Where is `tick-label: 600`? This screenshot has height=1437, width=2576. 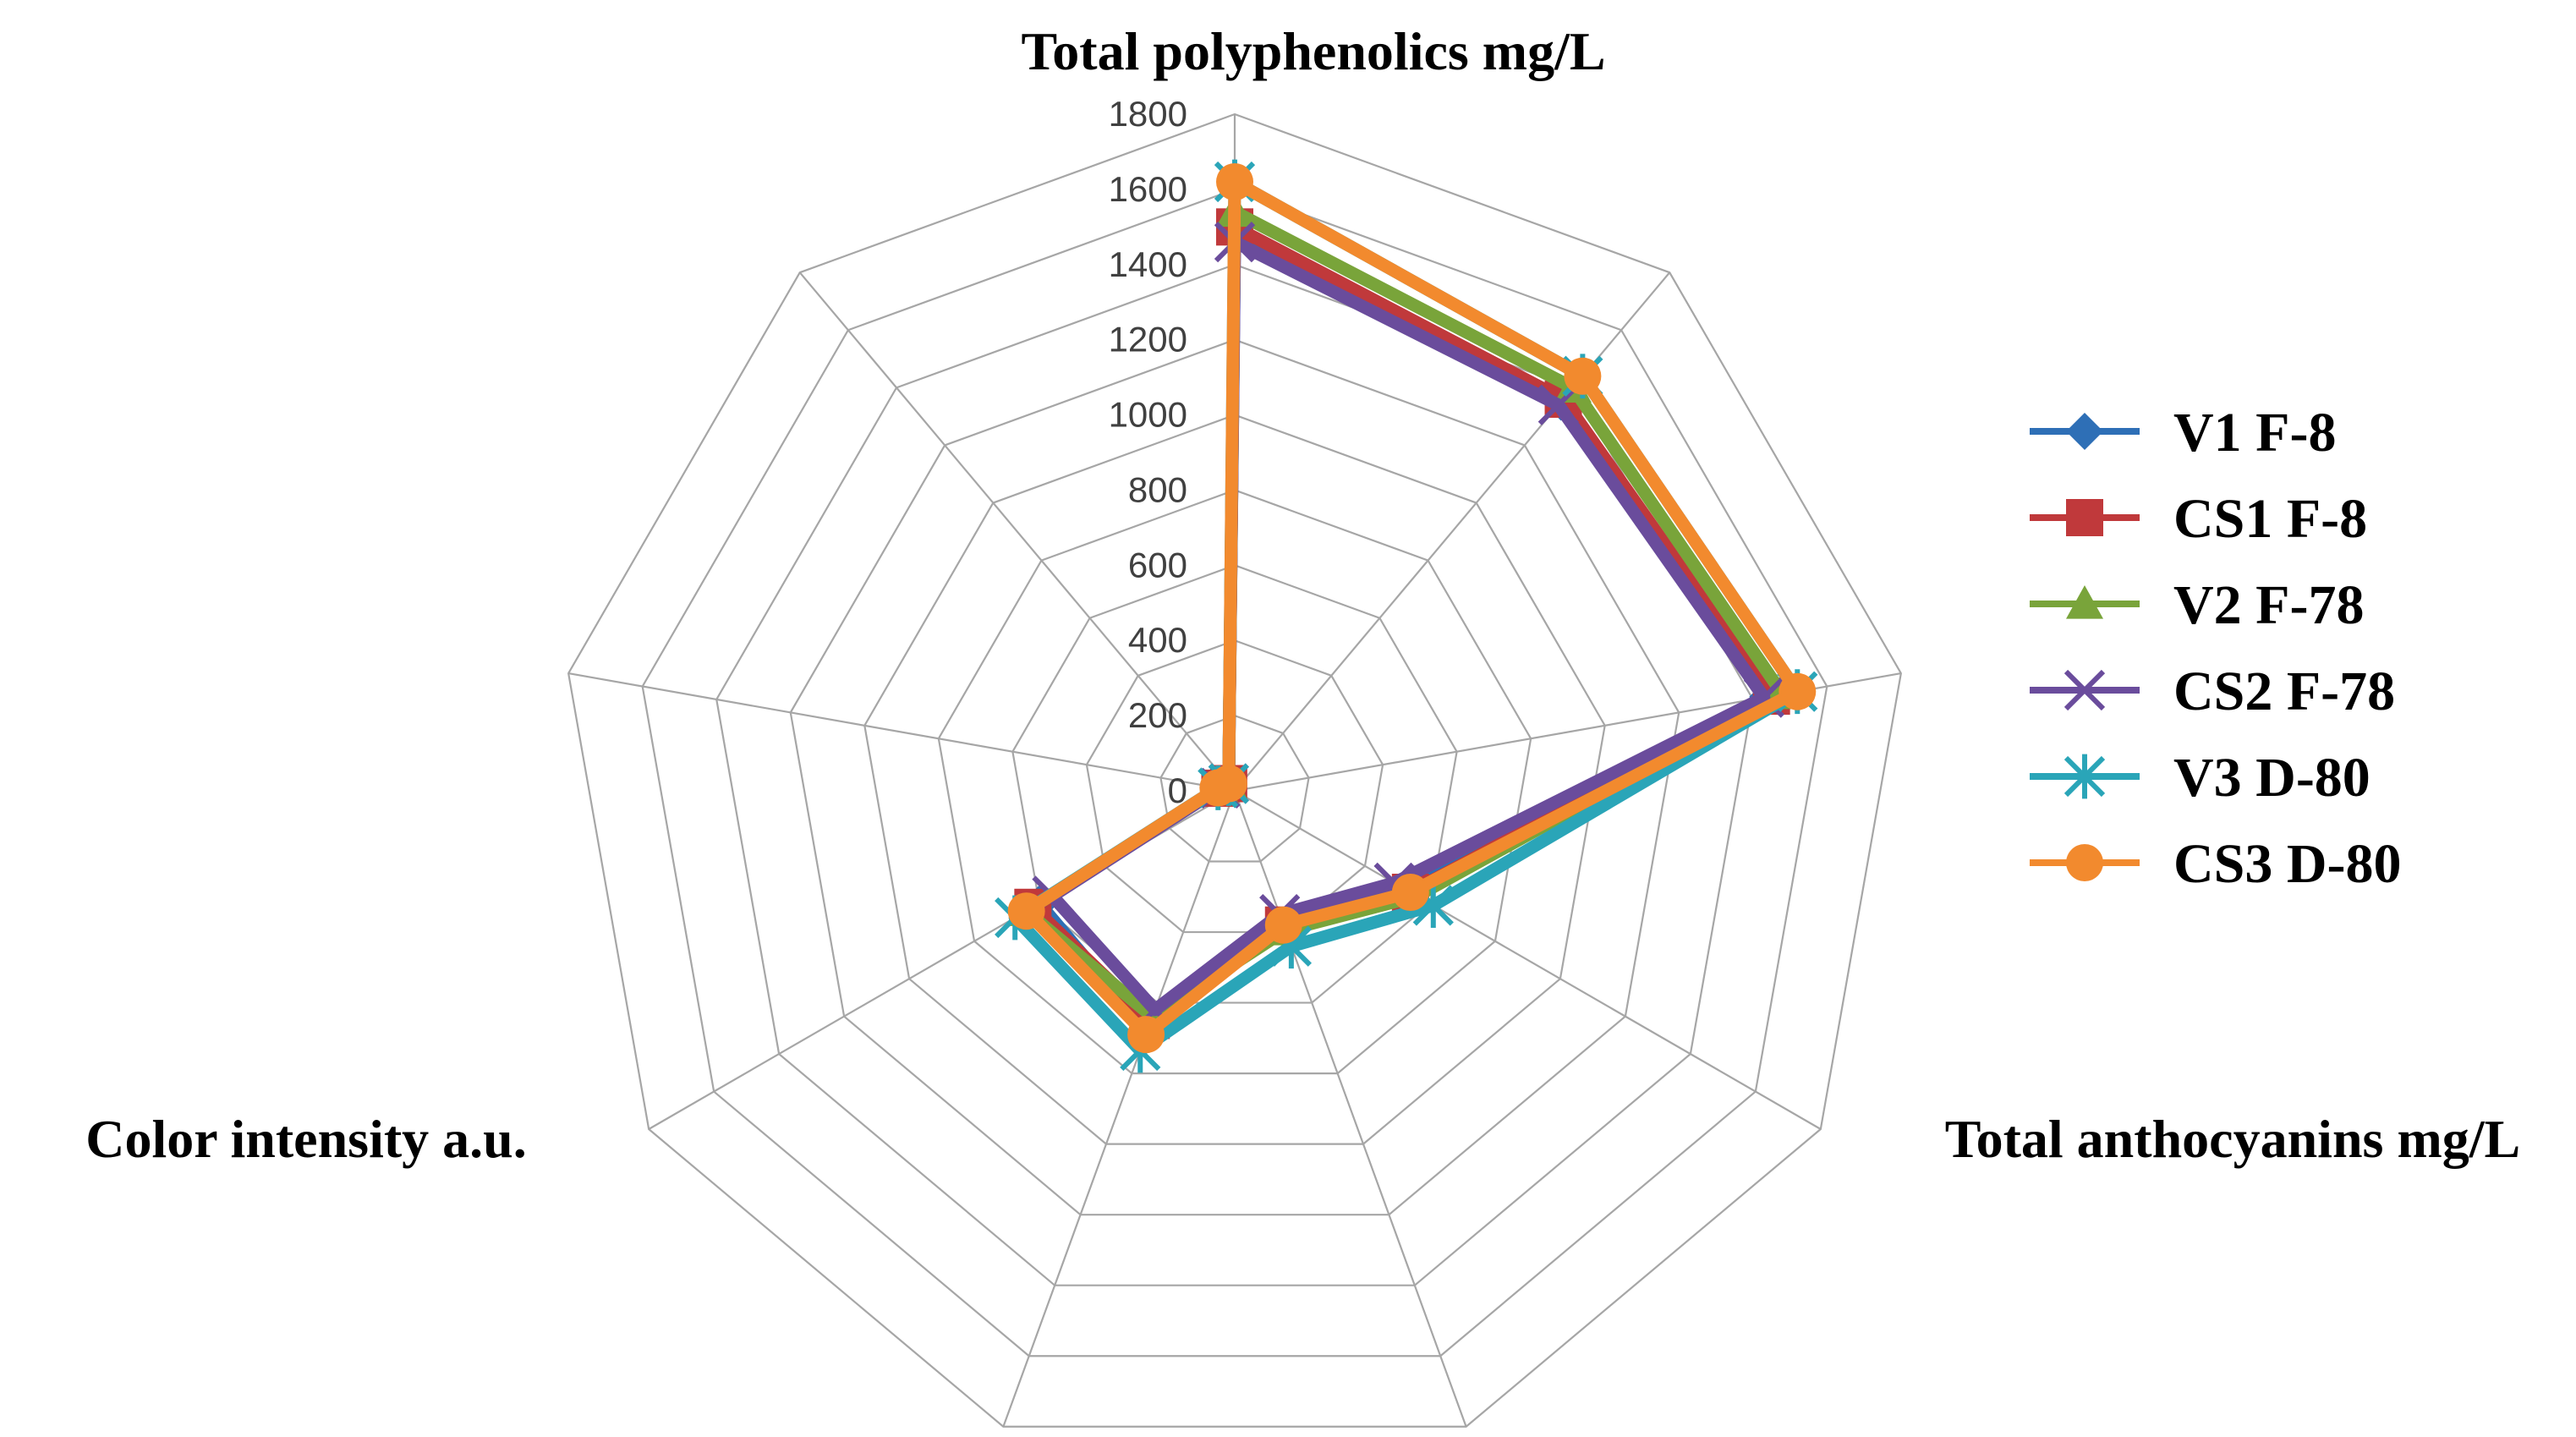 tick-label: 600 is located at coordinates (1157, 564).